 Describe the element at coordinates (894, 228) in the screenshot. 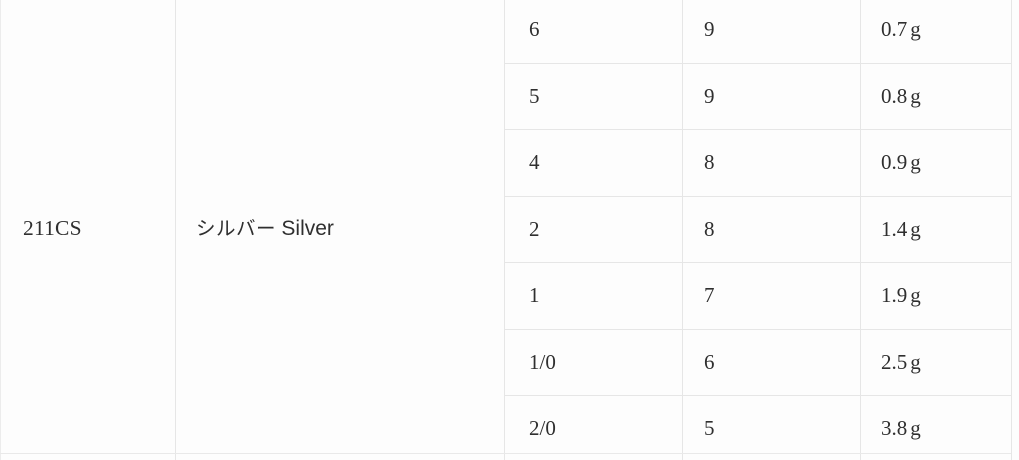

I see `weight-value: 1.4` at that location.